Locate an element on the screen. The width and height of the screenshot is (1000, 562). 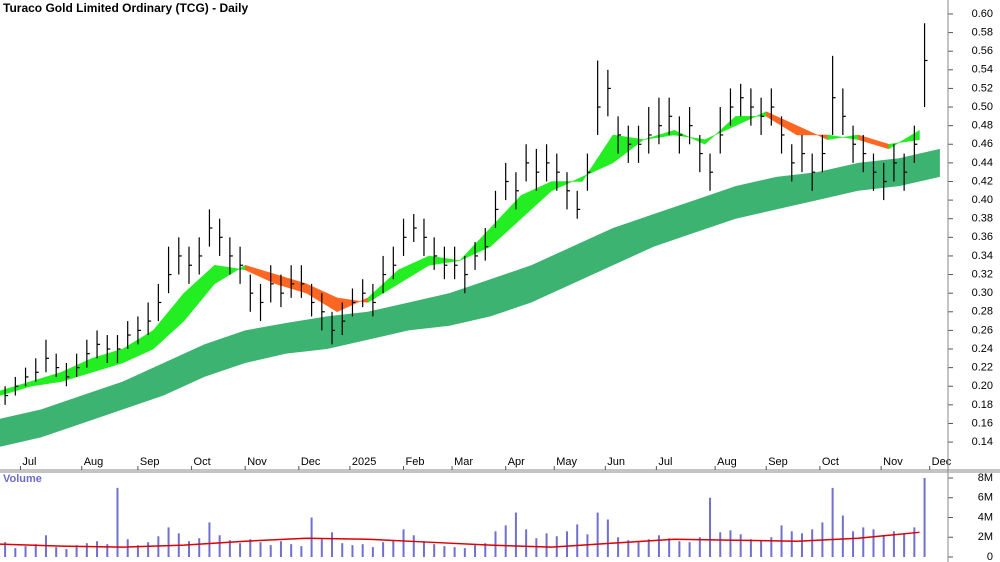
y-tick-label: 0.30 is located at coordinates (982, 293).